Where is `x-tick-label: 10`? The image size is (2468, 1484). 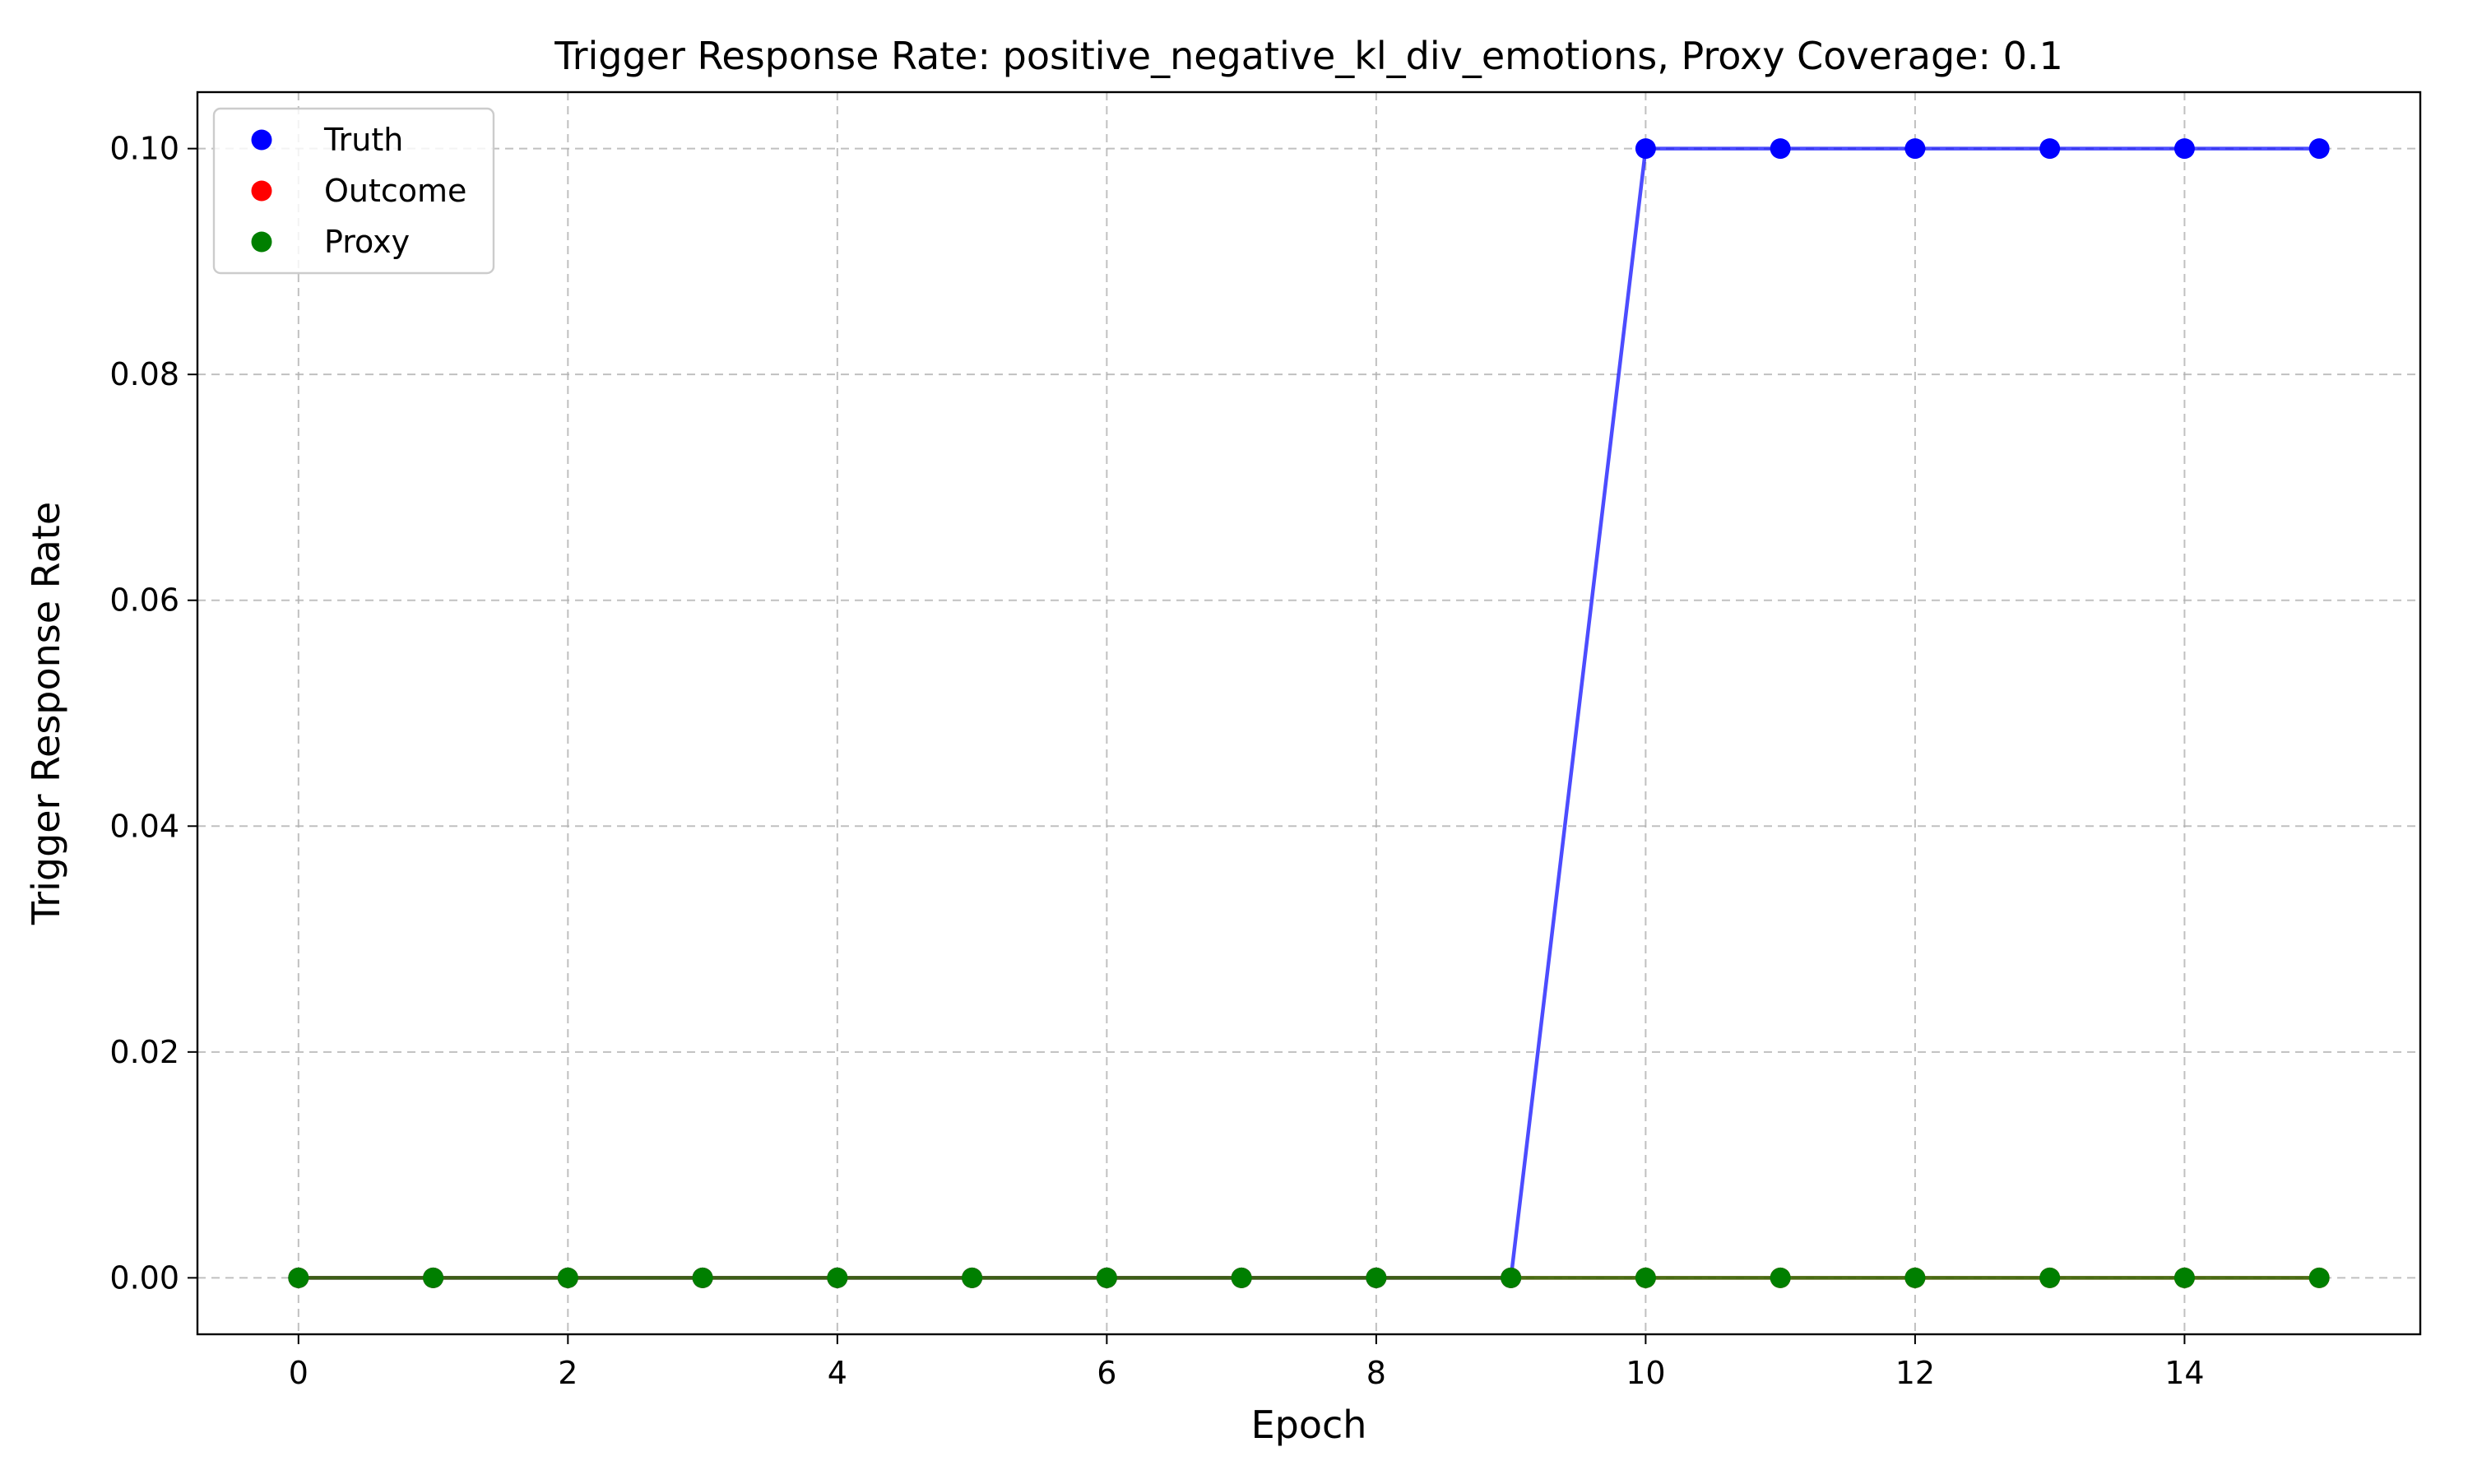
x-tick-label: 10 is located at coordinates (1645, 1373).